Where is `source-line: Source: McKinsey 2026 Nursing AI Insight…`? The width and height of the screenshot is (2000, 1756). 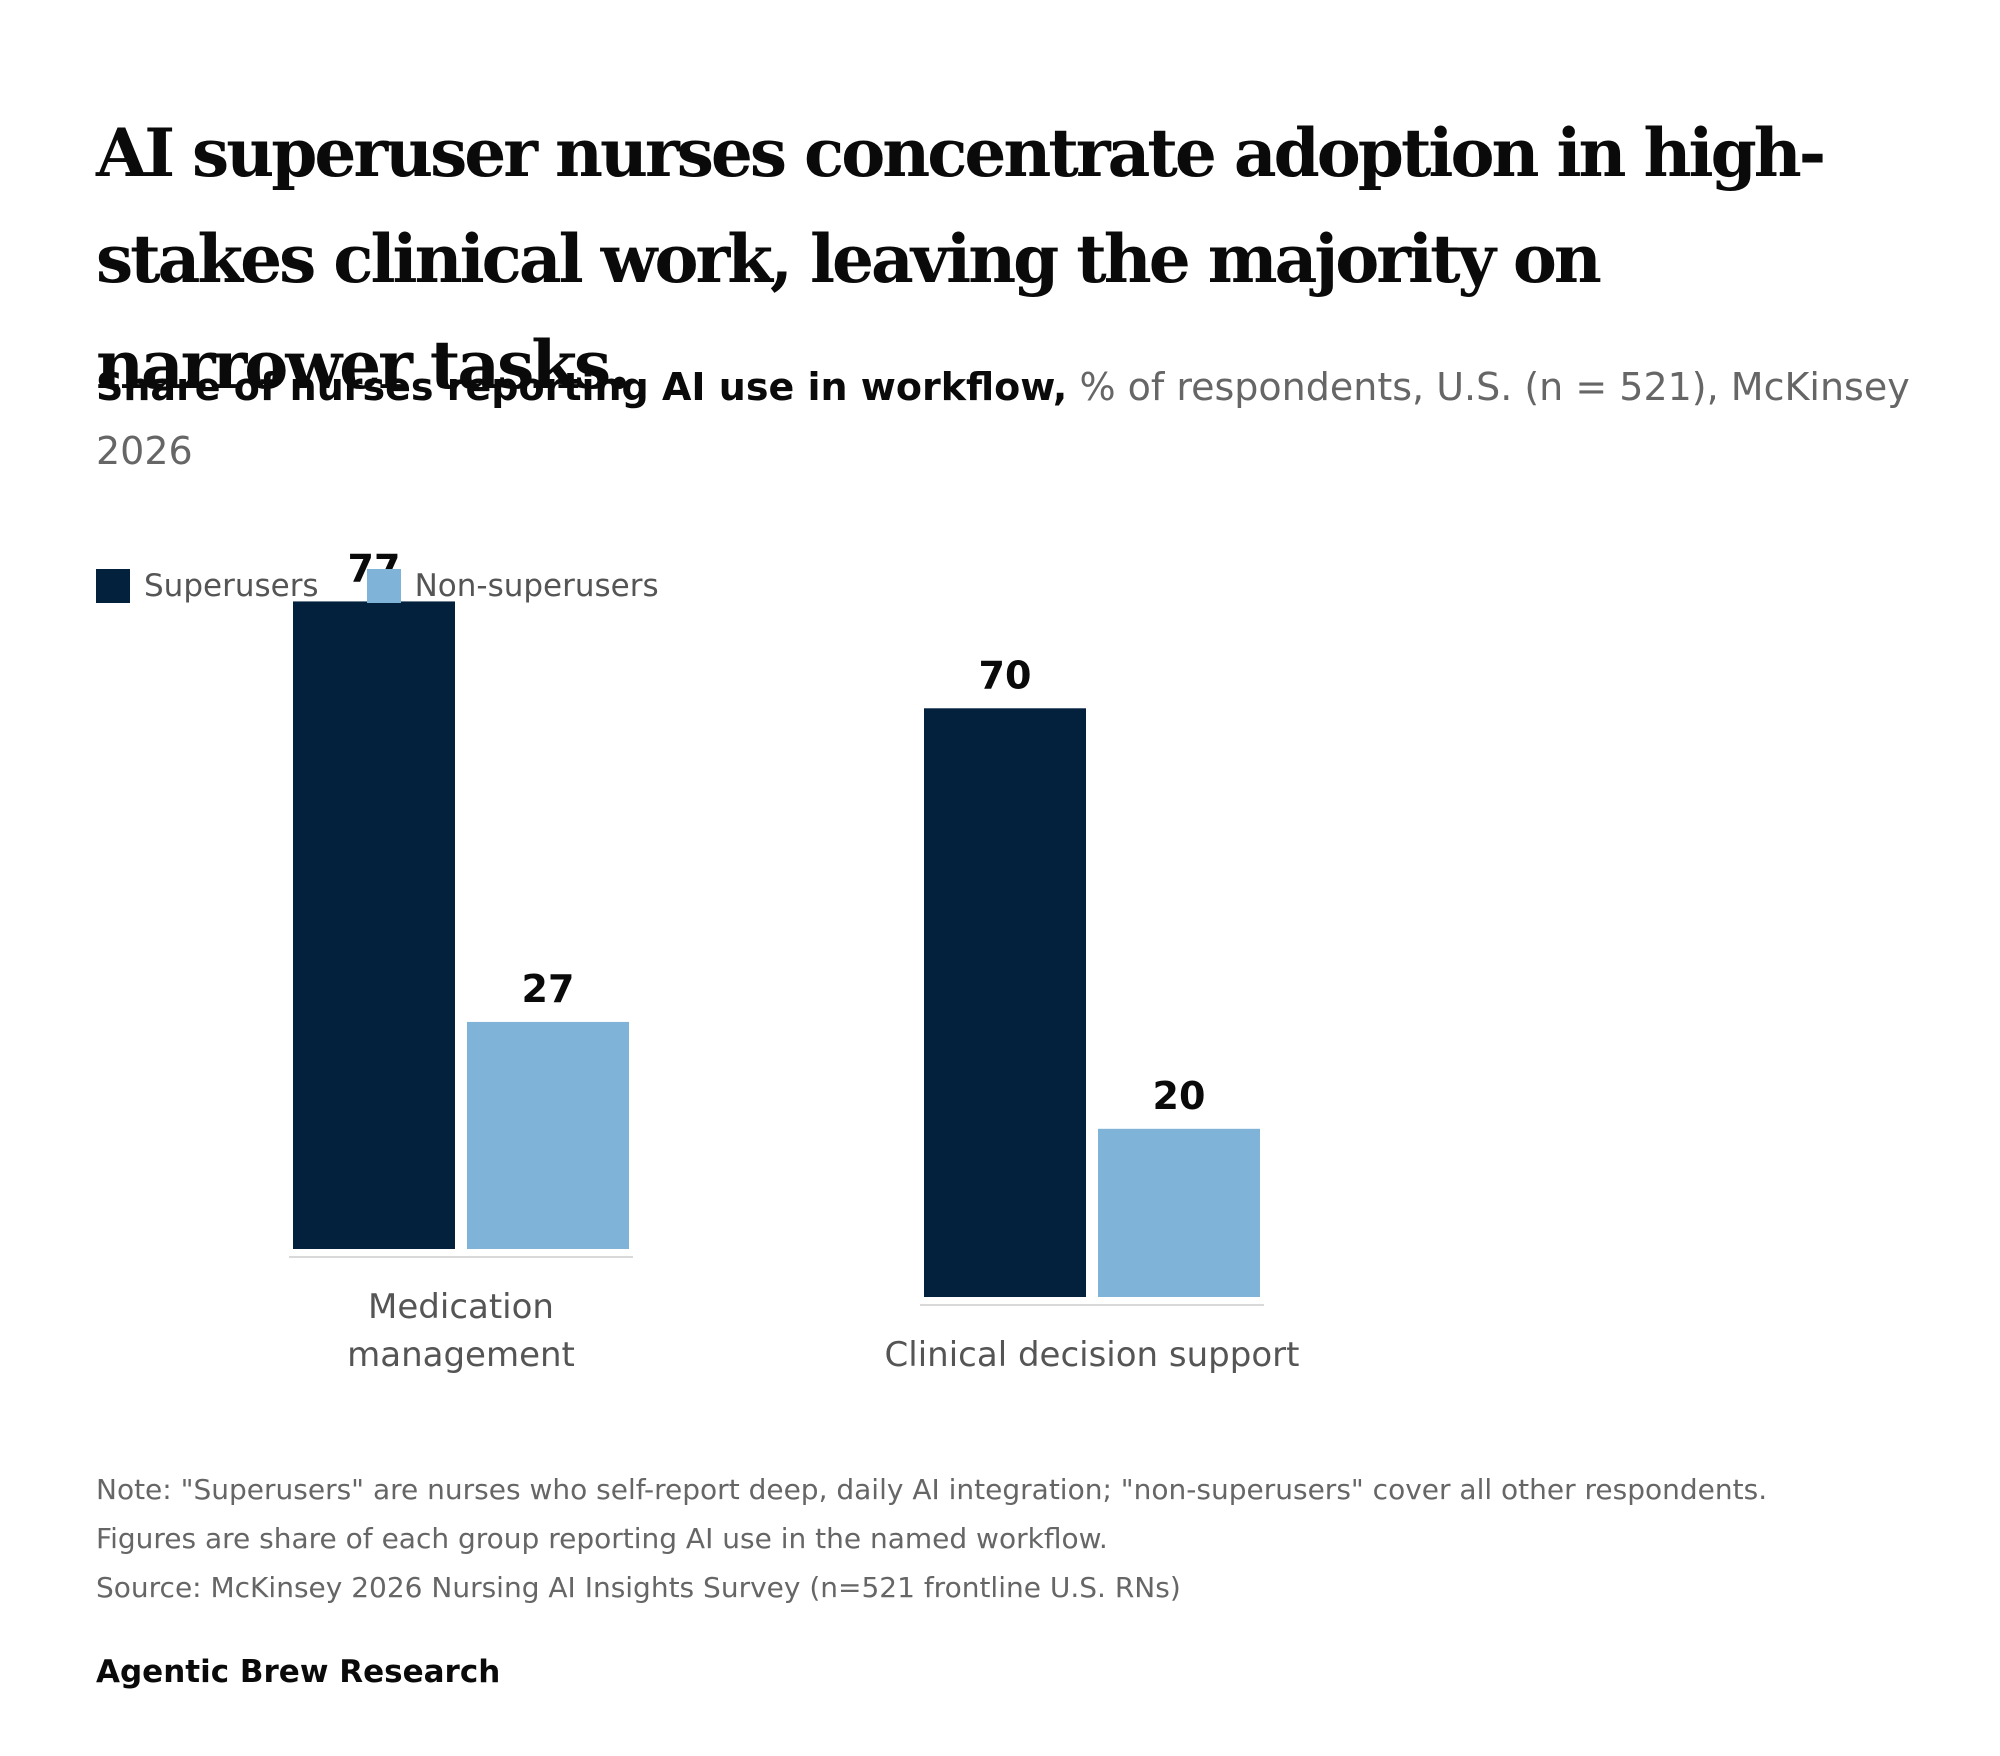
source-line: Source: McKinsey 2026 Nursing AI Insight… is located at coordinates (638, 1587).